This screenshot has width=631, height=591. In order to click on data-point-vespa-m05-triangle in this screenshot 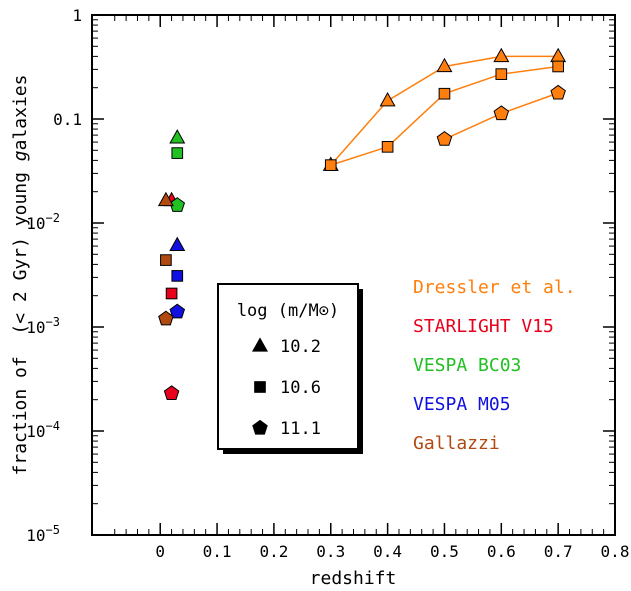, I will do `click(177, 244)`.